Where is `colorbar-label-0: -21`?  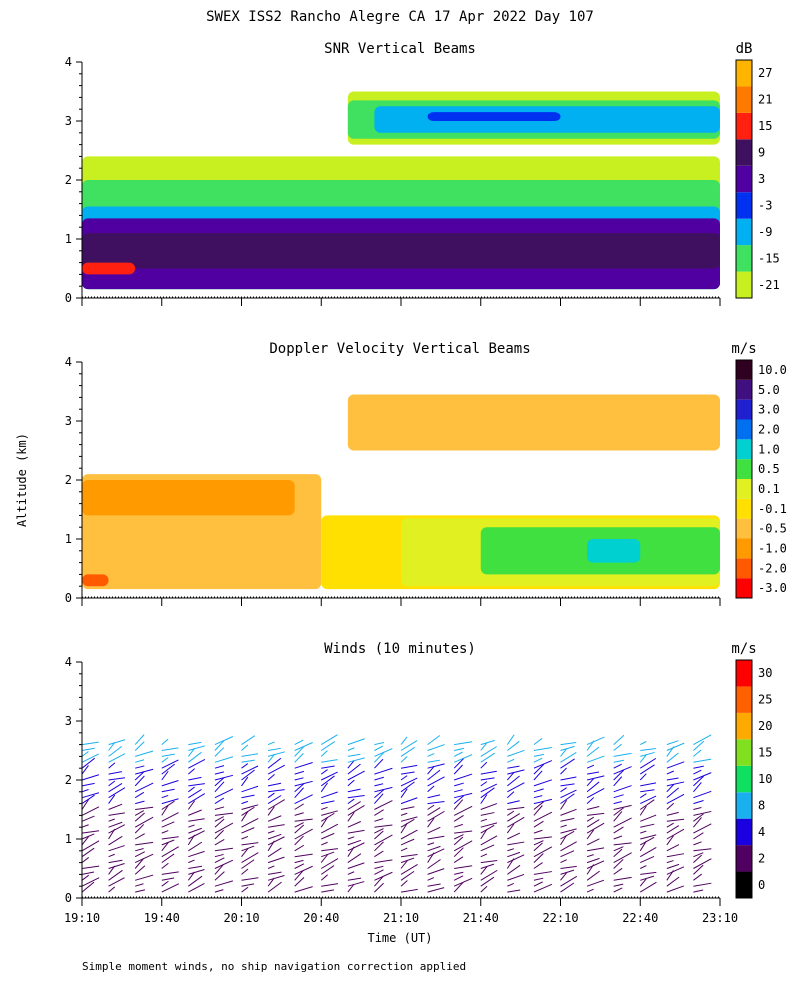
colorbar-label-0: -21 is located at coordinates (769, 285).